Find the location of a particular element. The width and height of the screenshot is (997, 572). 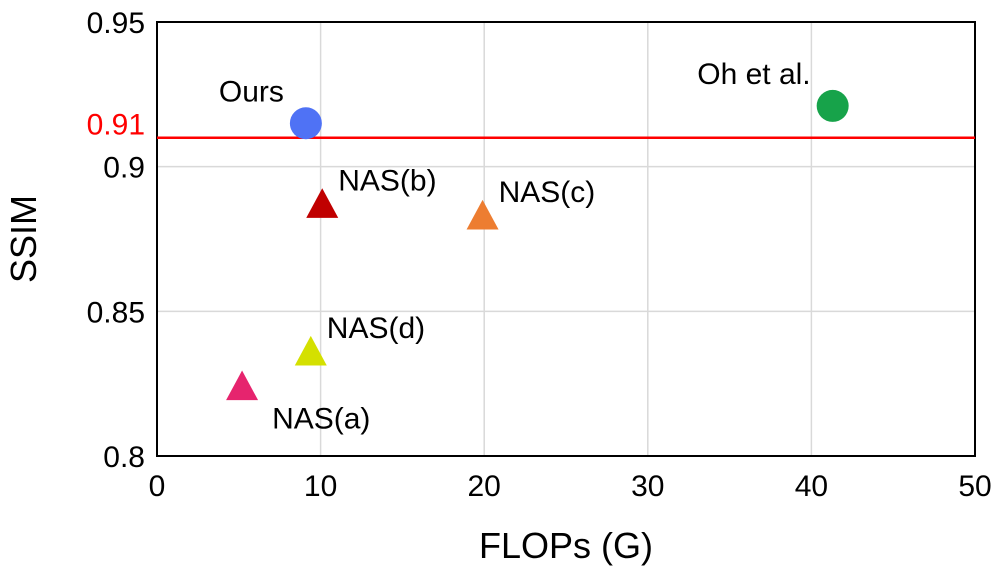

point-label: Ours is located at coordinates (251, 91).